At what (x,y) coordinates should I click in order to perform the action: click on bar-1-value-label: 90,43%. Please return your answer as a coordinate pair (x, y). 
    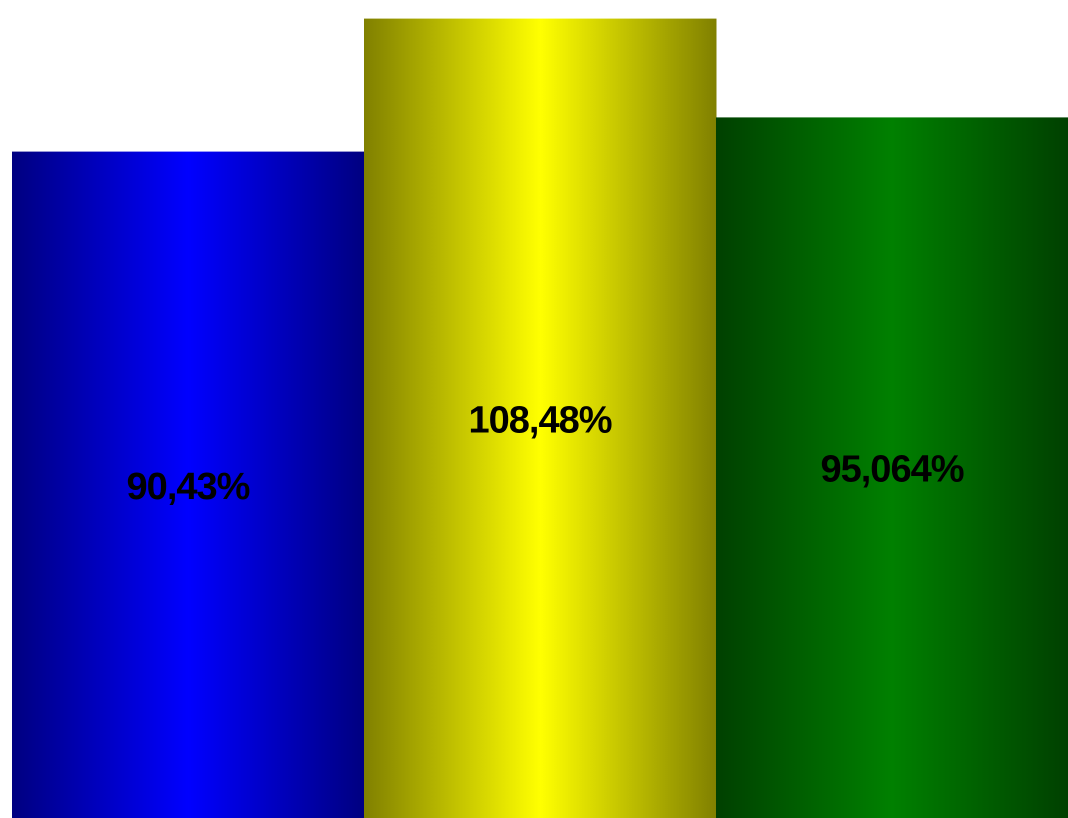
    Looking at the image, I should click on (188, 487).